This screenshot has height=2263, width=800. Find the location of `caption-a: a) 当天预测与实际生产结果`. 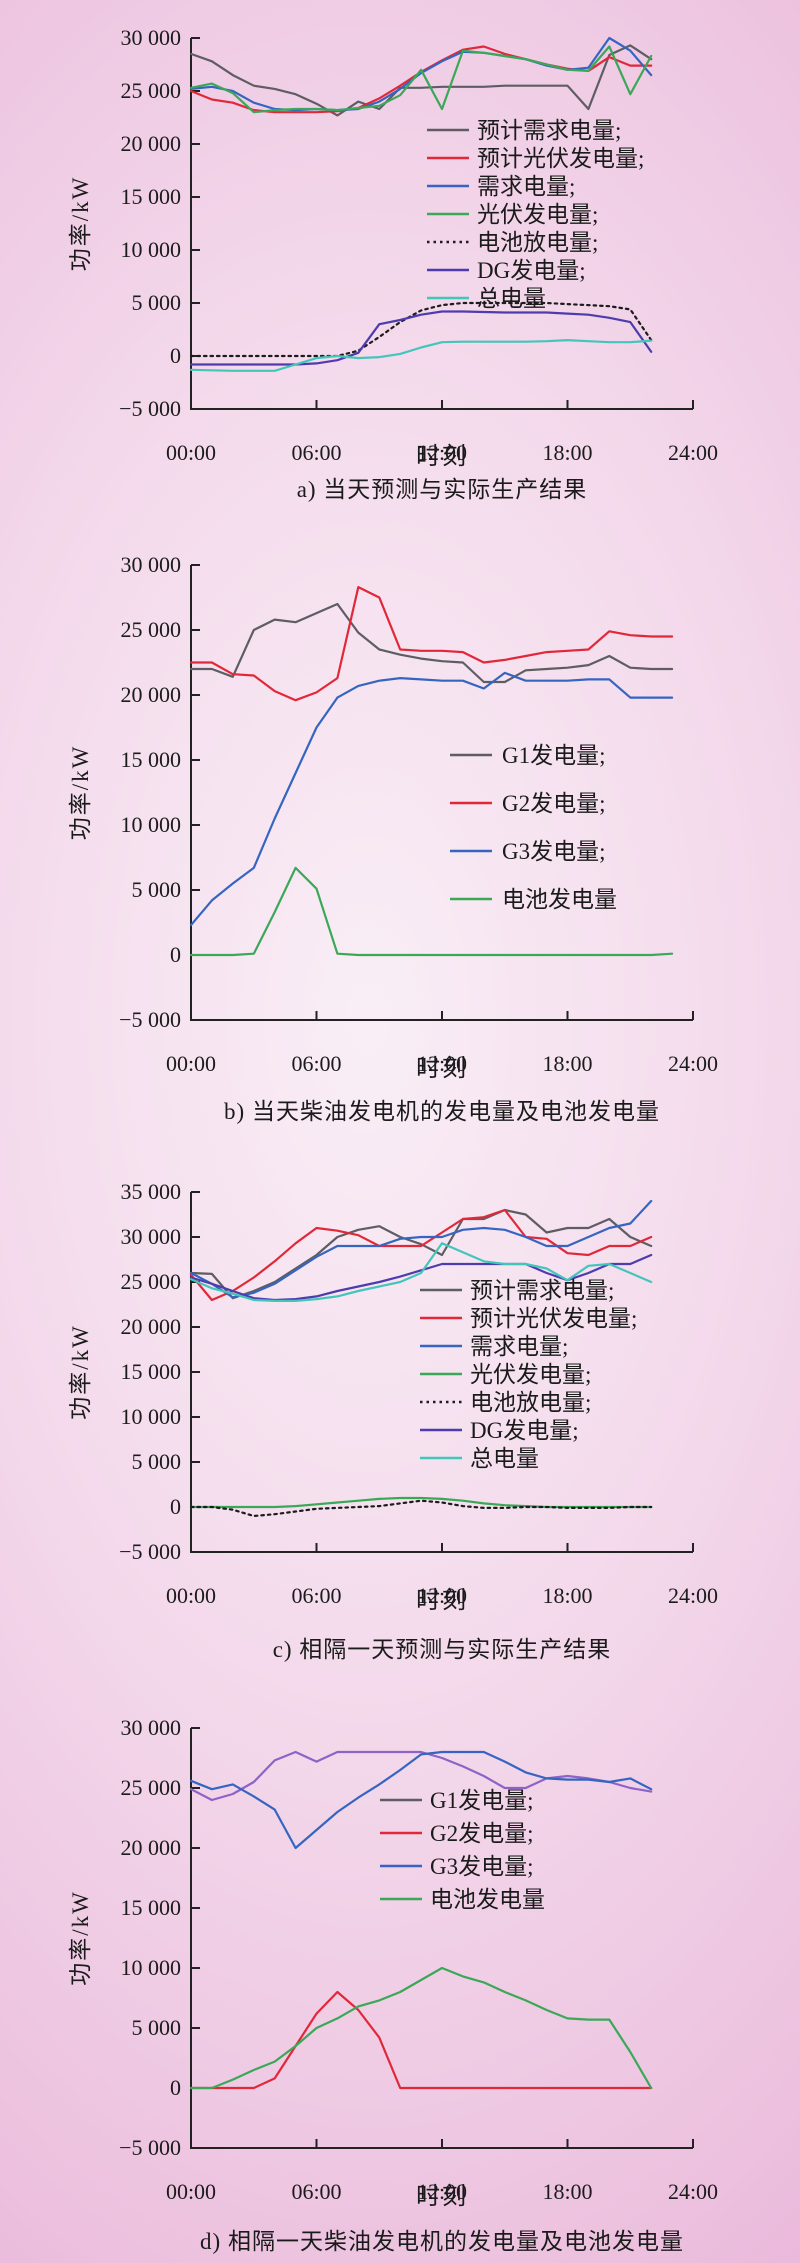

caption-a: a) 当天预测与实际生产结果 is located at coordinates (442, 489).